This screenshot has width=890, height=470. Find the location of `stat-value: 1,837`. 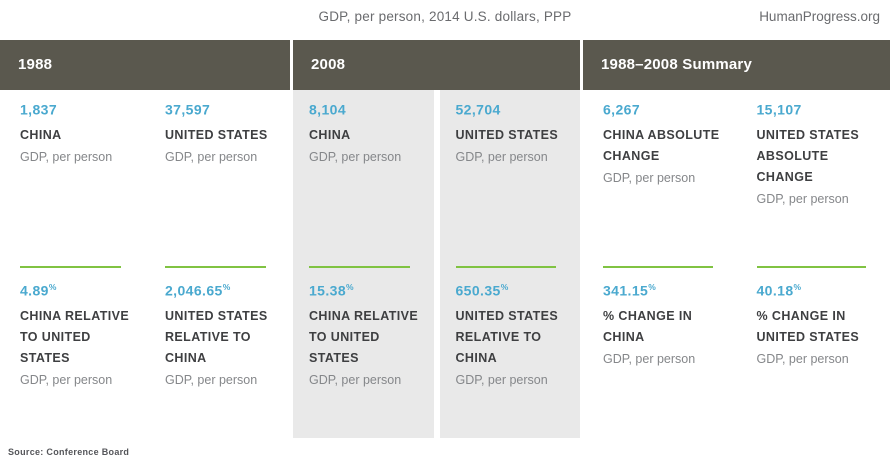

stat-value: 1,837 is located at coordinates (77, 108).